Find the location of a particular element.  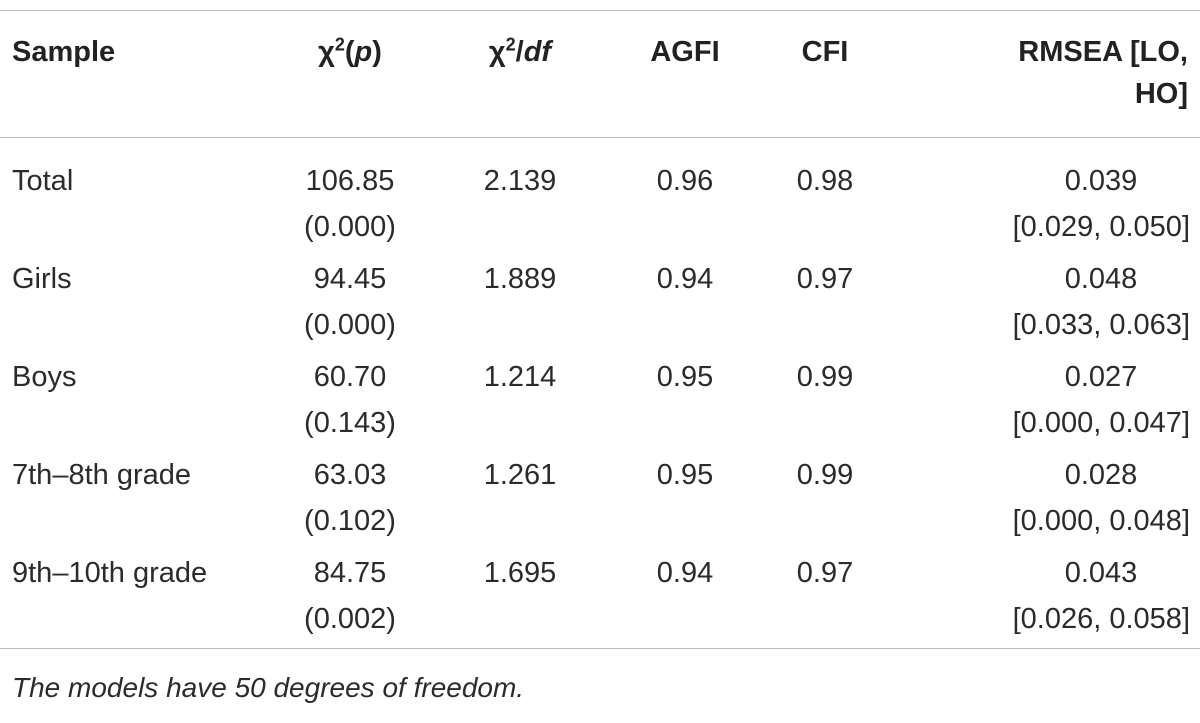

header-cfi: CFI is located at coordinates (825, 52).